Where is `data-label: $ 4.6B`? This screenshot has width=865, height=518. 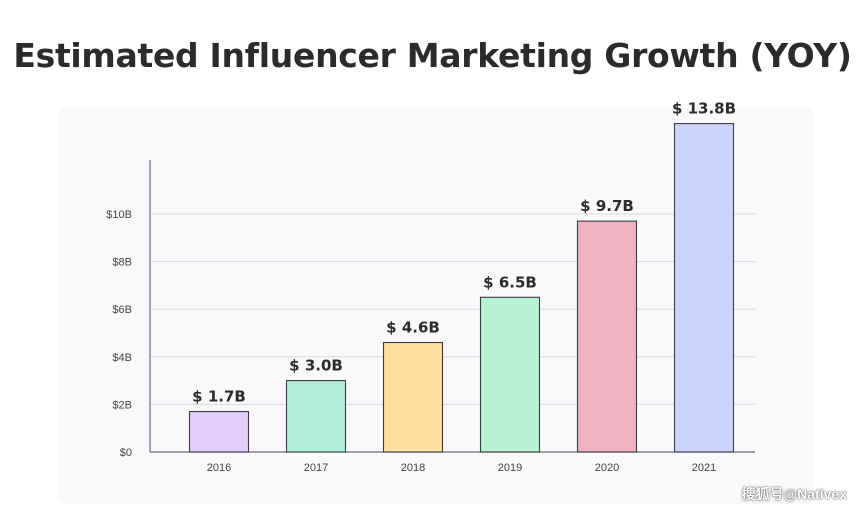 data-label: $ 4.6B is located at coordinates (413, 328).